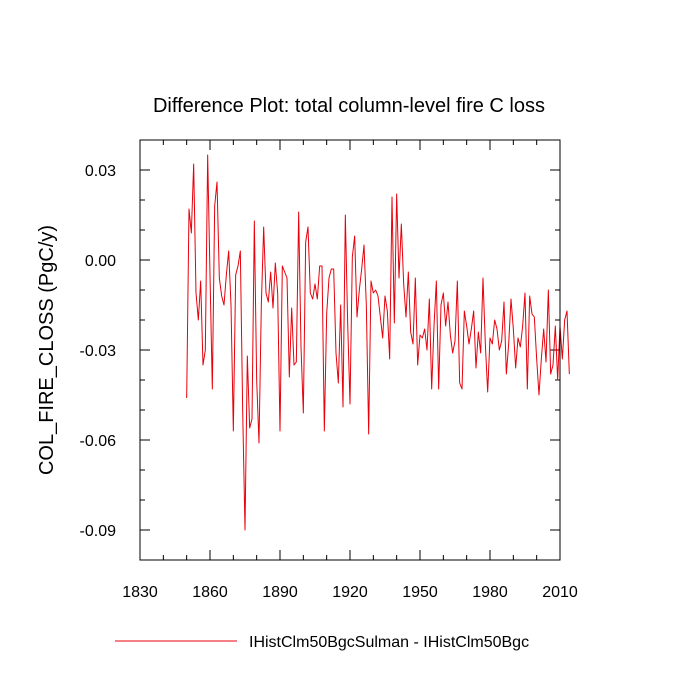 The width and height of the screenshot is (700, 700). Describe the element at coordinates (560, 592) in the screenshot. I see `x-tick-label: 2010` at that location.